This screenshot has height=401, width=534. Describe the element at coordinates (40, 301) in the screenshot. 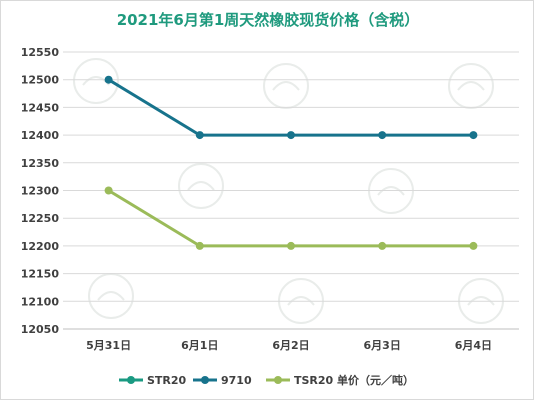

I see `y-tick-label-12100: 12100` at that location.